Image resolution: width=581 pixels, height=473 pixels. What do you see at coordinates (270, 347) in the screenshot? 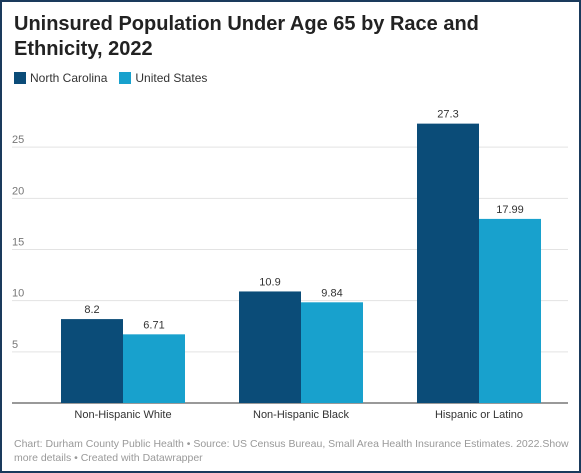
I see `bar-north-carolina-non-hispanic-black` at bounding box center [270, 347].